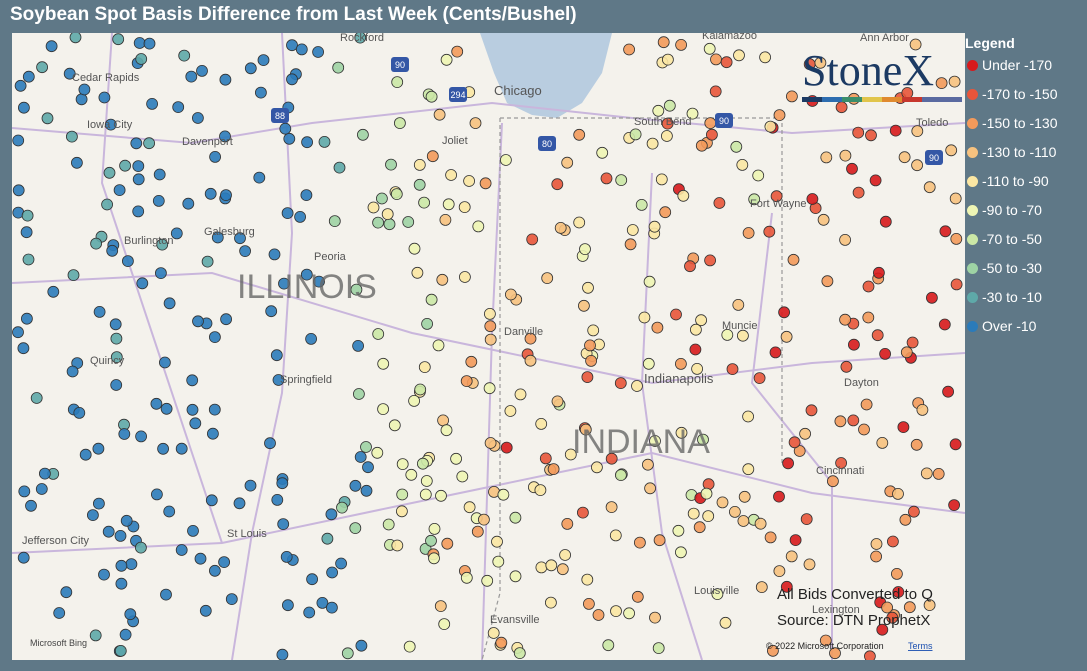  What do you see at coordinates (882, 99) in the screenshot?
I see `logo-bar` at bounding box center [882, 99].